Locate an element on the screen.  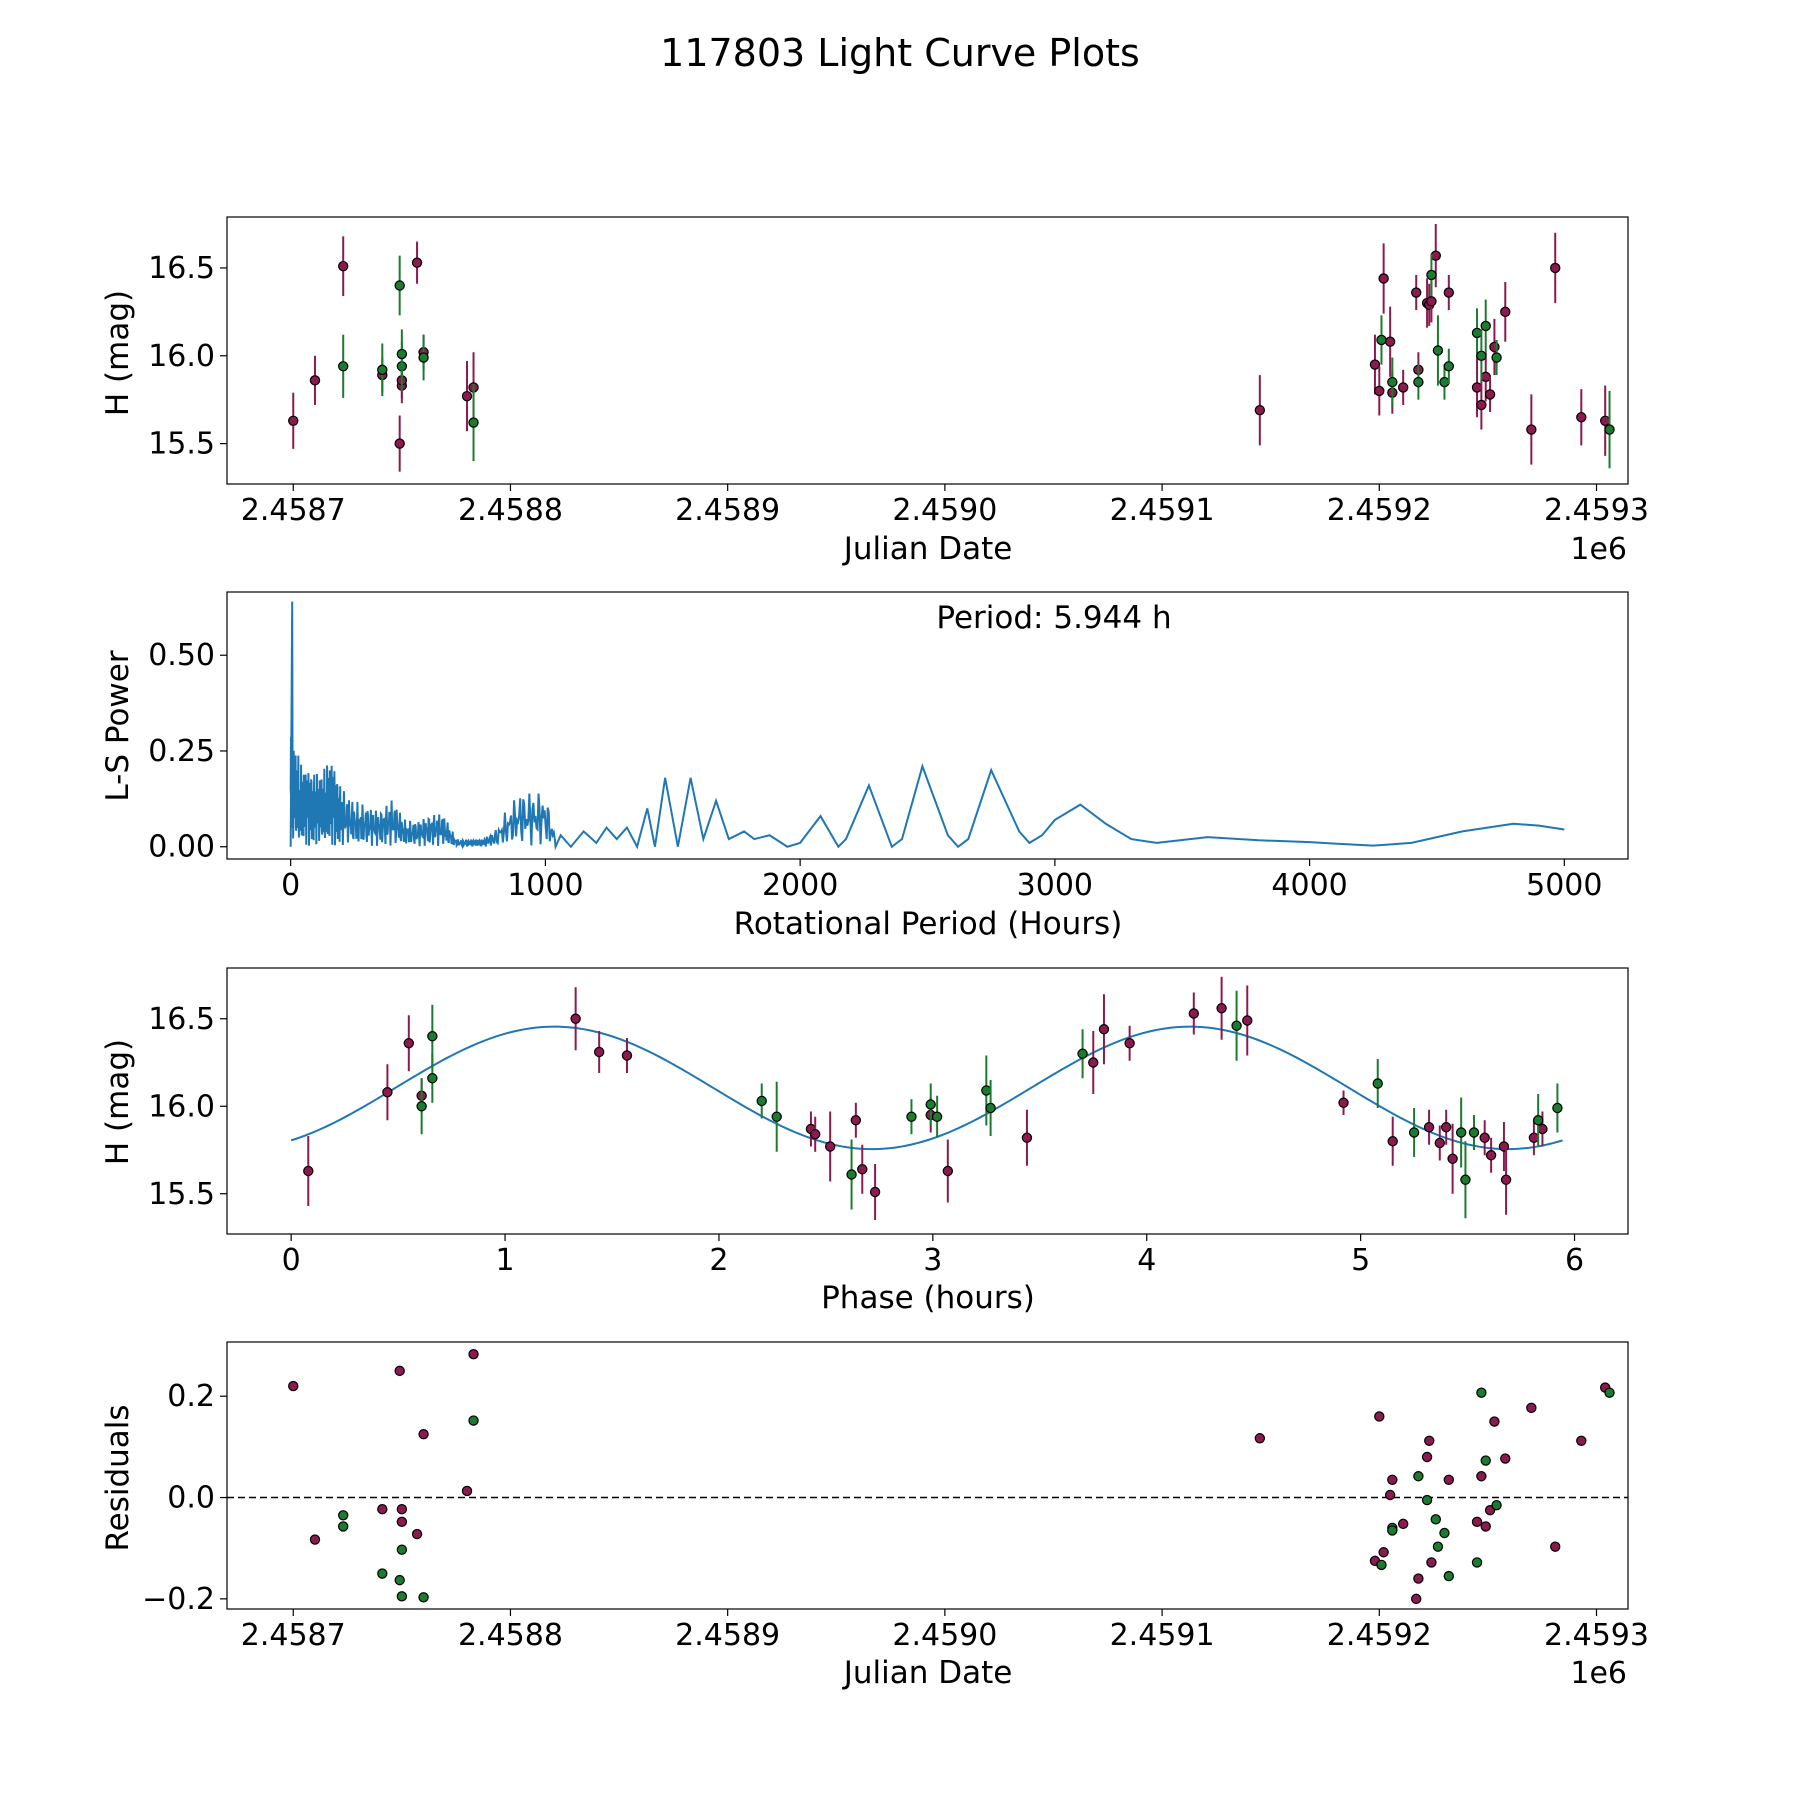
phasefold-xtick-label: 3 is located at coordinates (932, 1260).